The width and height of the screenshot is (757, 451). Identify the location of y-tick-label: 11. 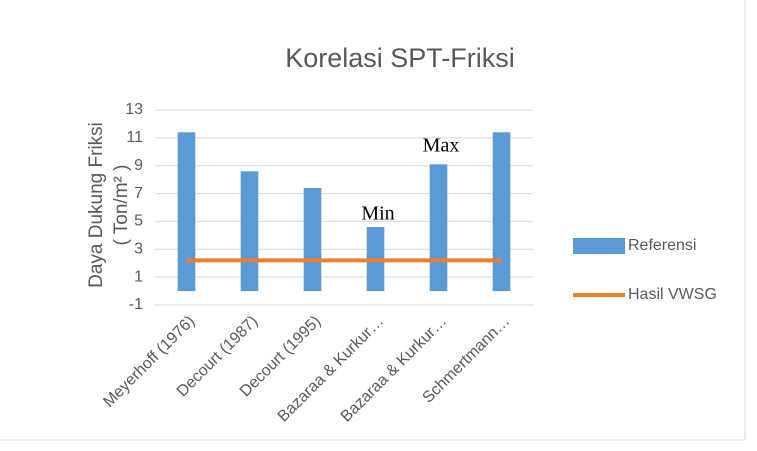
(134, 137).